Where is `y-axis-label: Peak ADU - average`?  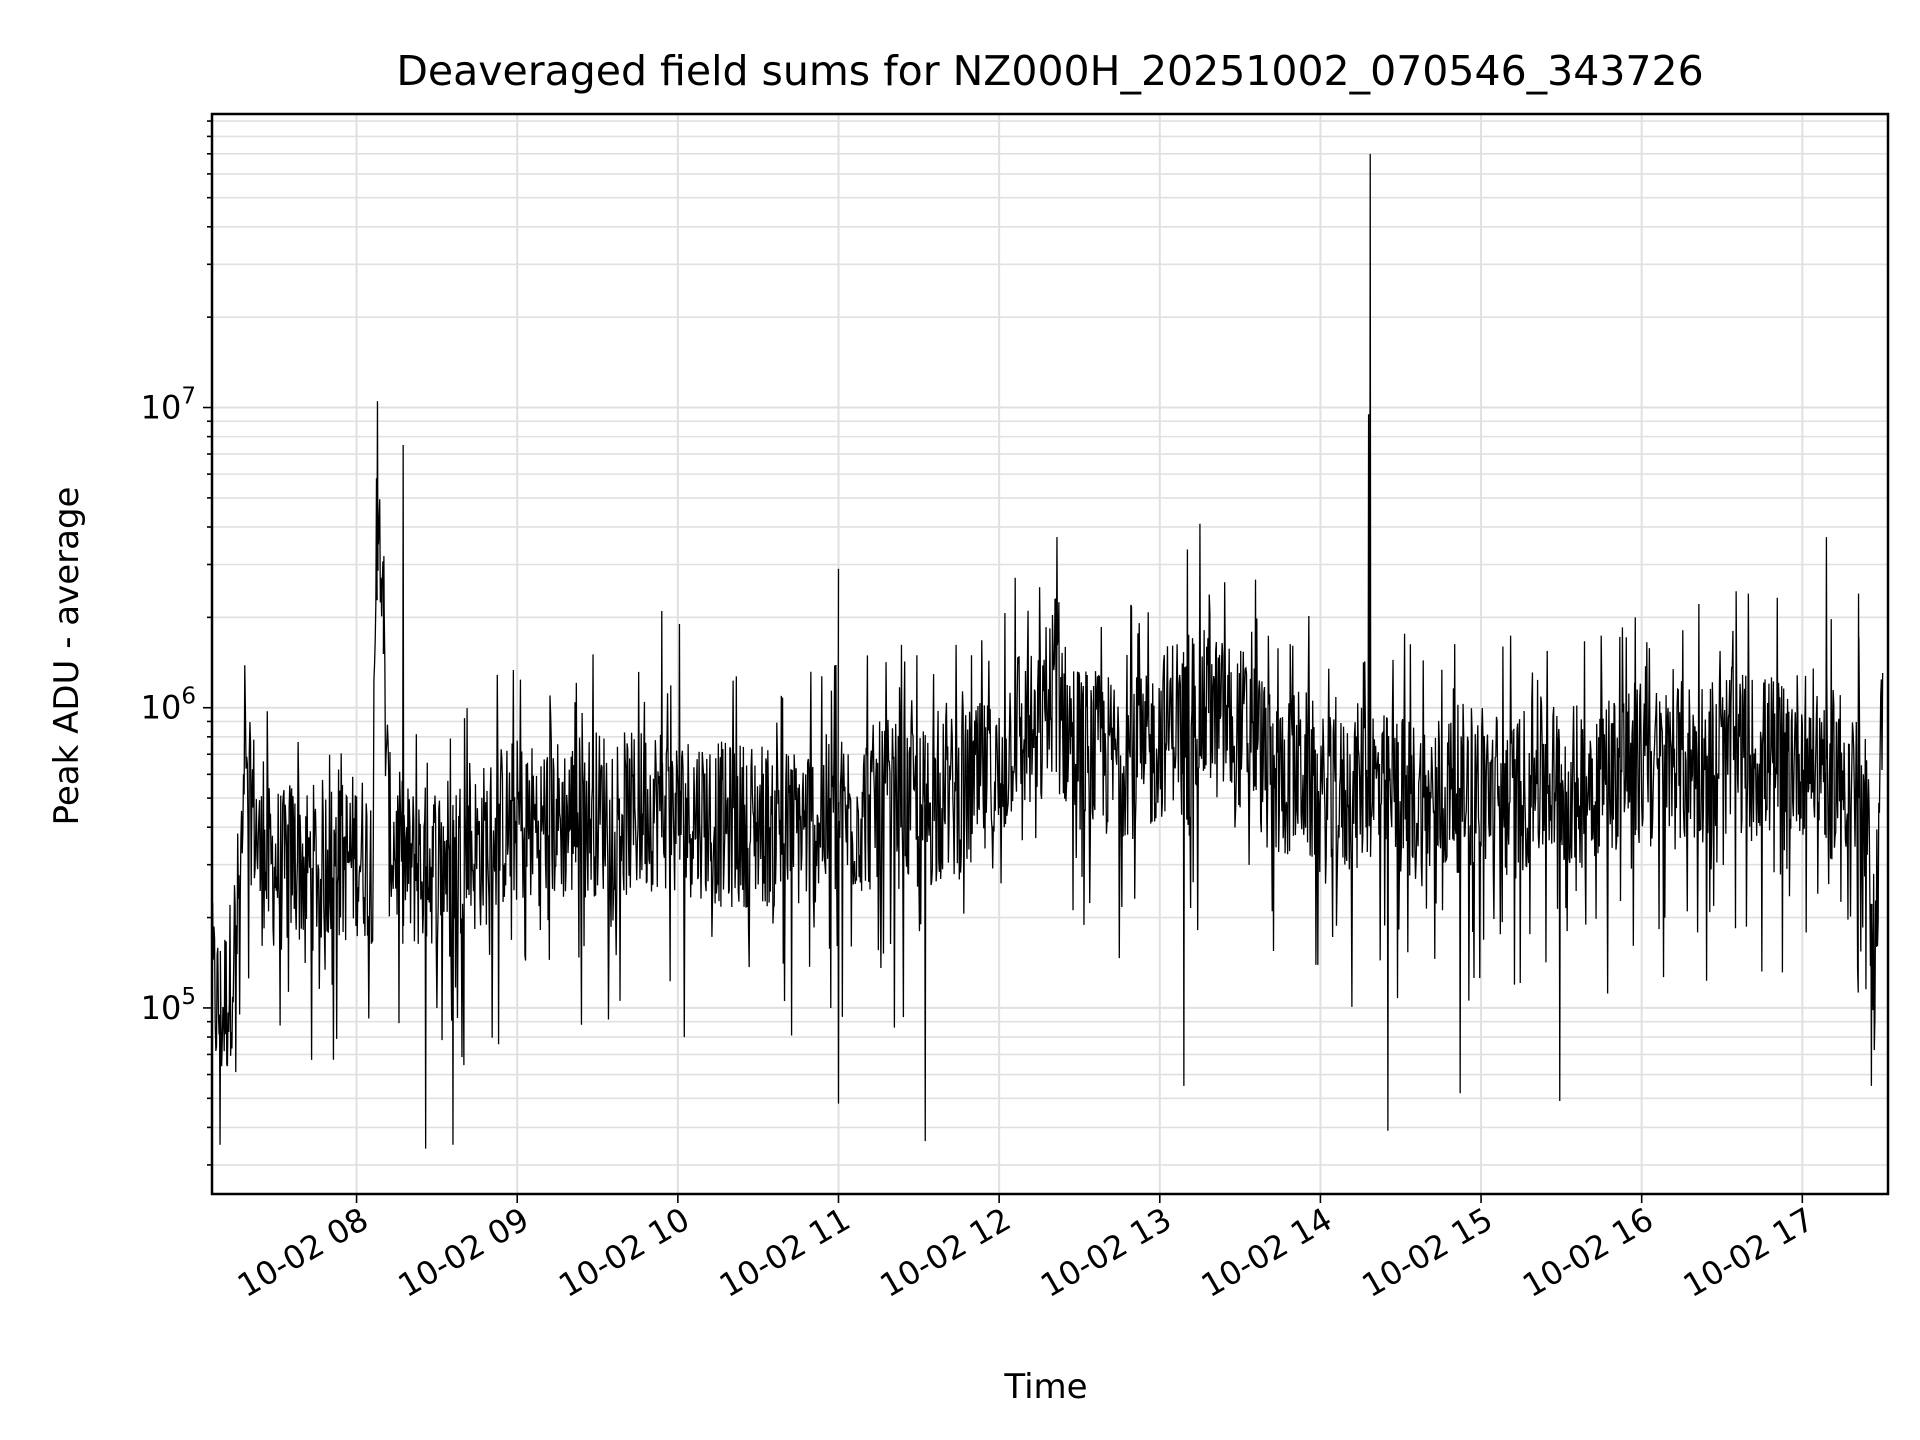
y-axis-label: Peak ADU - average is located at coordinates (67, 656).